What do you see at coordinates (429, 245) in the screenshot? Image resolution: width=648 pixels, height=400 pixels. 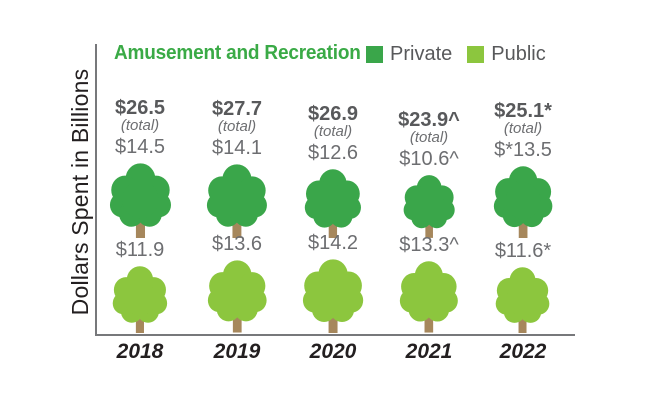 I see `public-value-label: $13.3^` at bounding box center [429, 245].